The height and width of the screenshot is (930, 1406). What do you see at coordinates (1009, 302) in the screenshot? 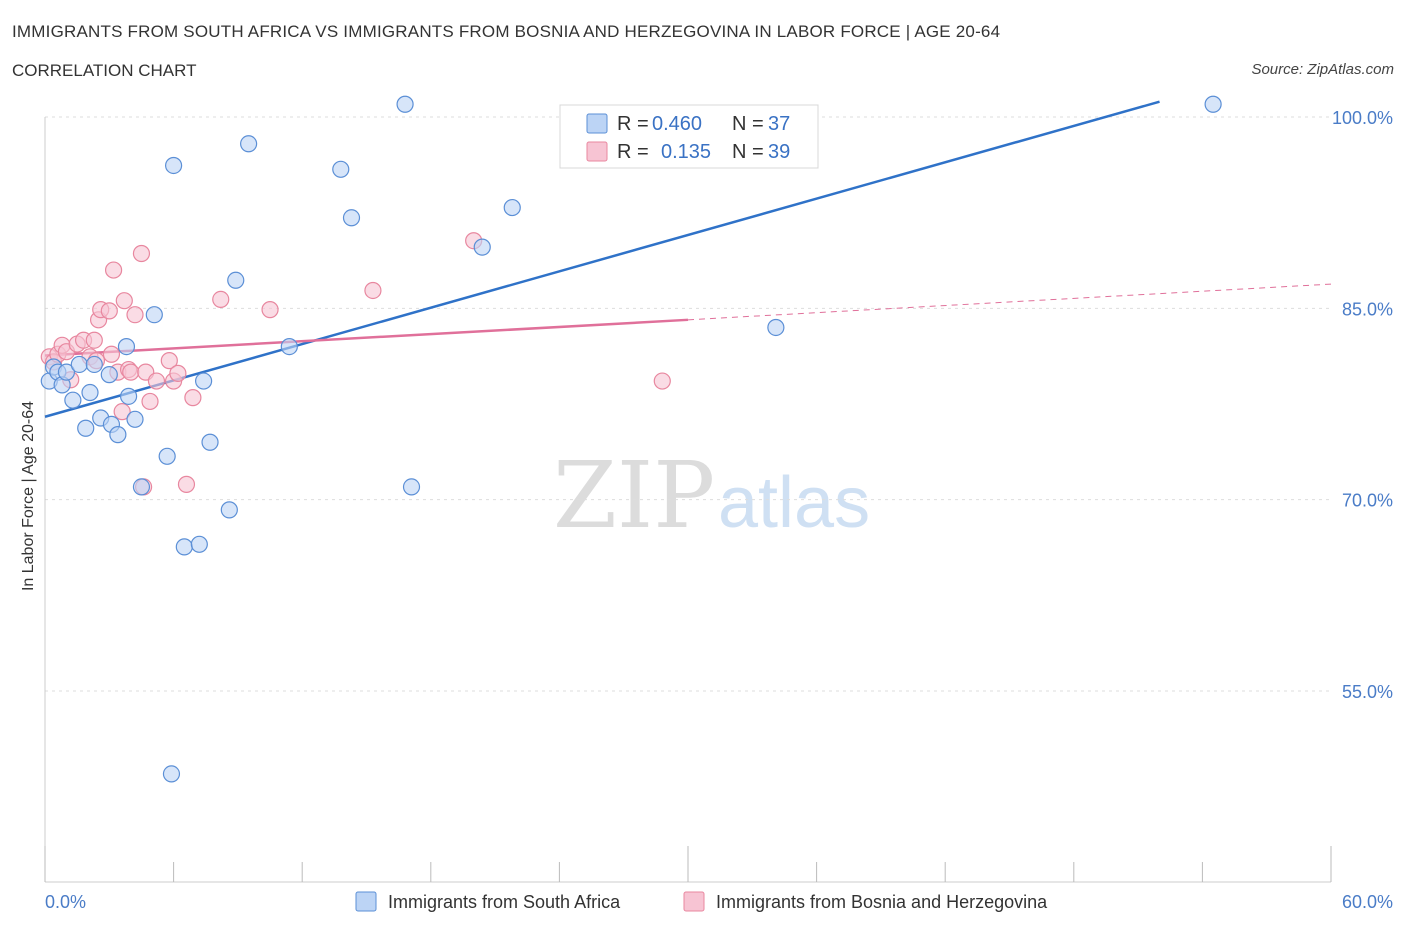
I see `trend-line-bosnia-extension` at bounding box center [1009, 302].